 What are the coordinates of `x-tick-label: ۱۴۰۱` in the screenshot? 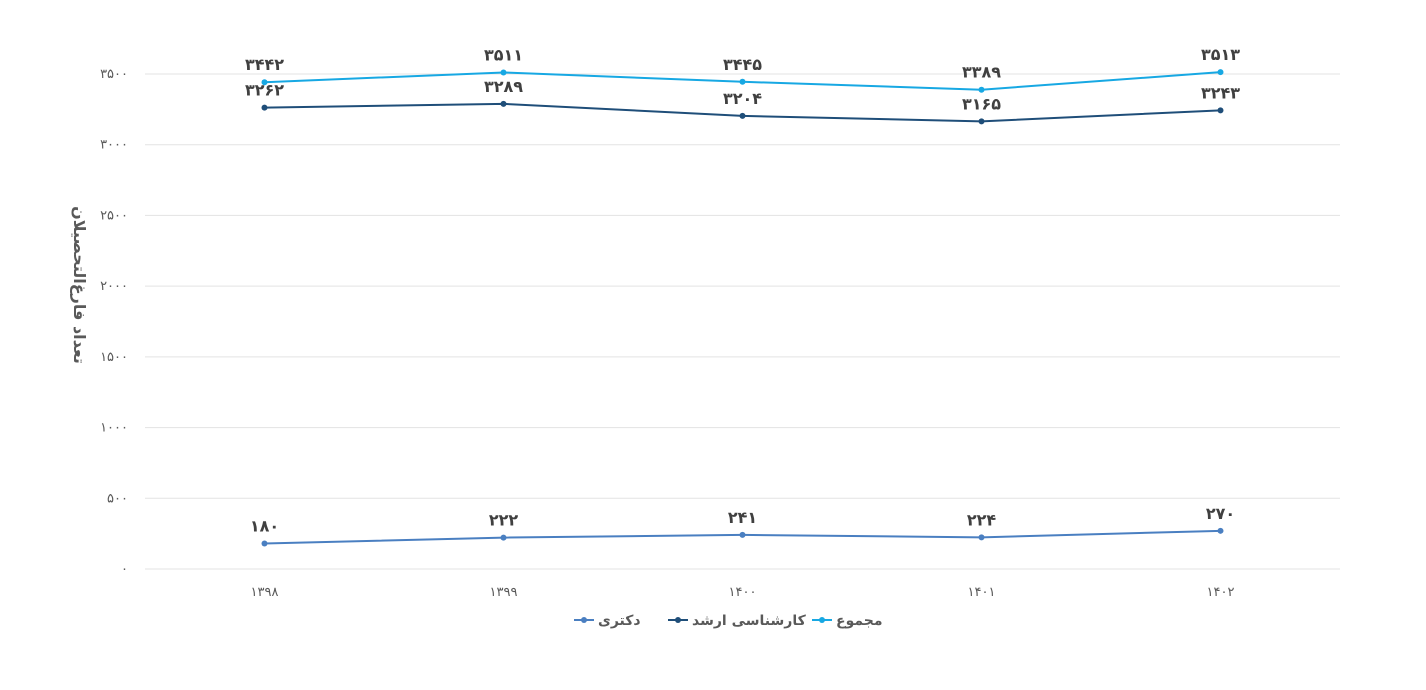 It's located at (982, 592).